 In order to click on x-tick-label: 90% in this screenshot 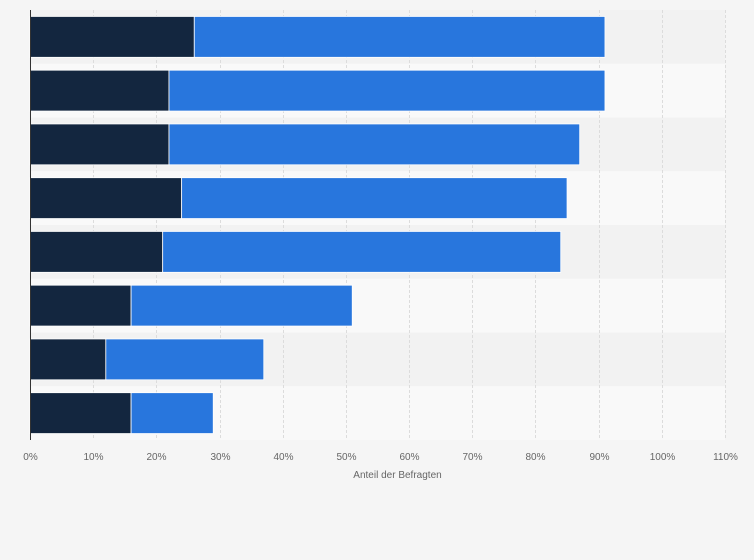, I will do `click(599, 457)`.